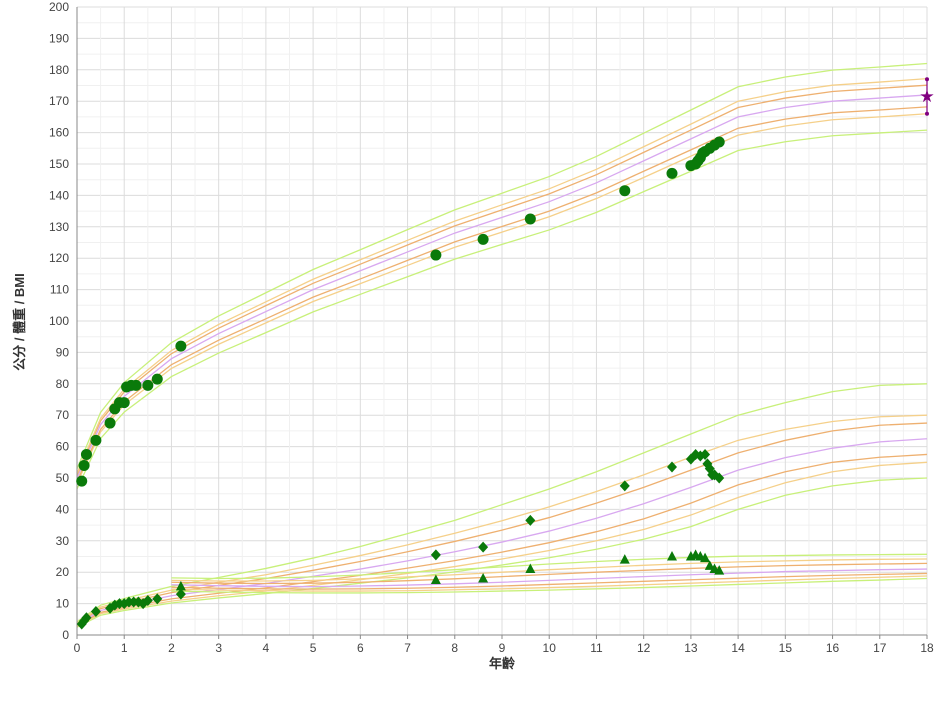 The width and height of the screenshot is (948, 710). Describe the element at coordinates (171, 648) in the screenshot. I see `x-tick-label: 2` at that location.